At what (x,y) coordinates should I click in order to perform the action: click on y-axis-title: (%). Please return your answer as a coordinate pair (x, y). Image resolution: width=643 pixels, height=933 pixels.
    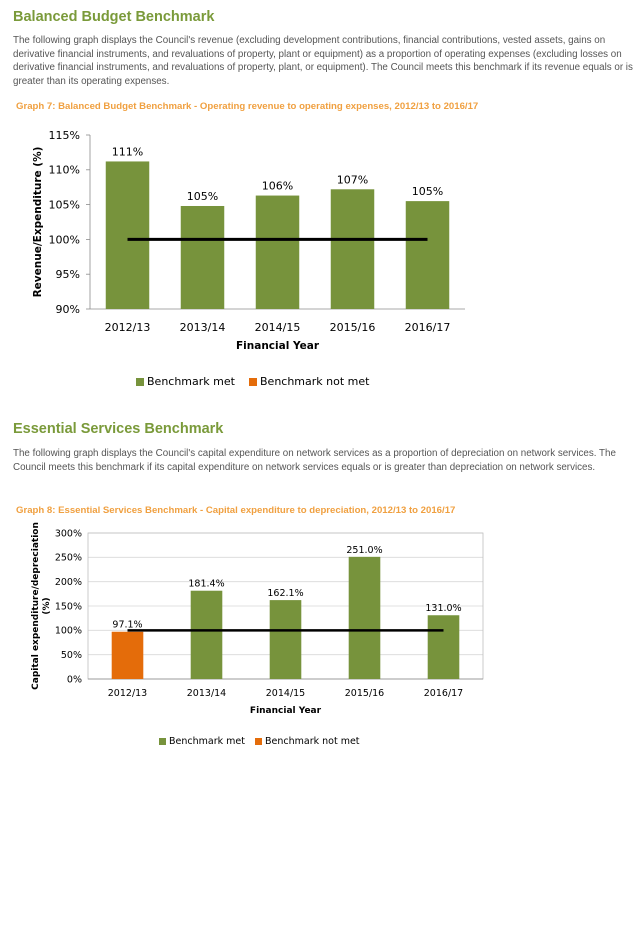
    Looking at the image, I should click on (47, 605).